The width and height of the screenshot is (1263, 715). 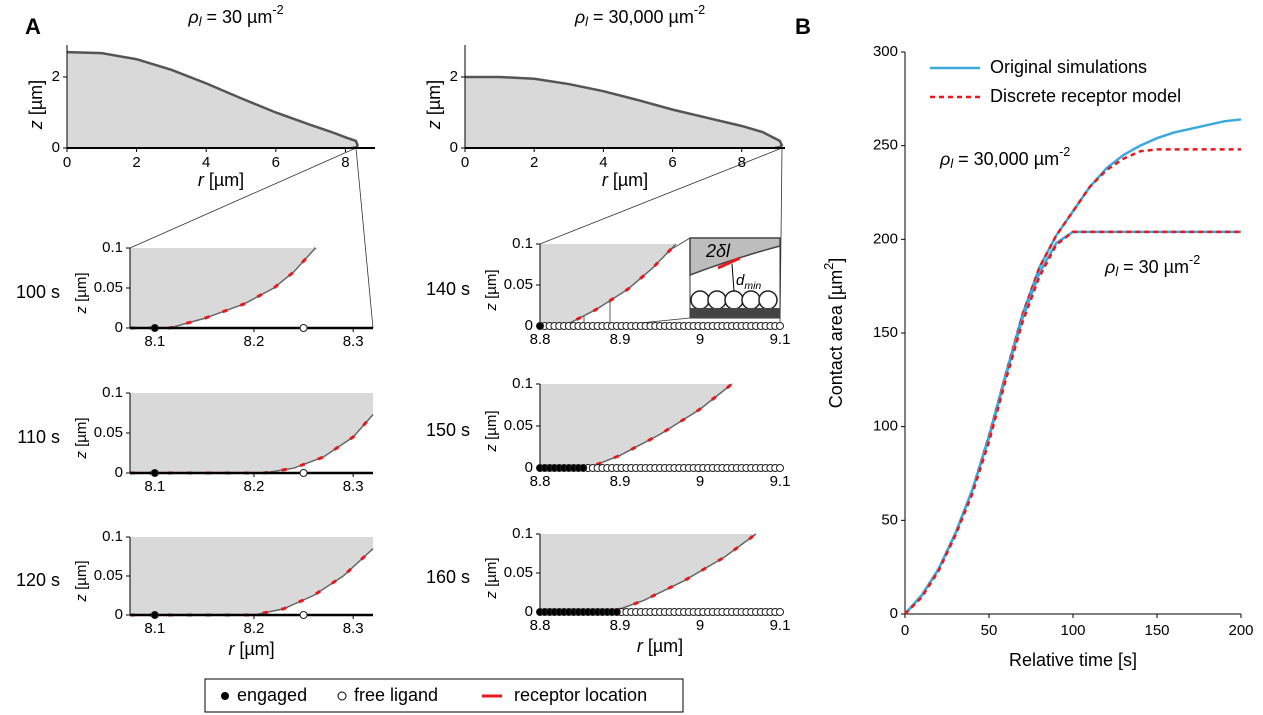 What do you see at coordinates (836, 260) in the screenshot?
I see `text-part: ]` at bounding box center [836, 260].